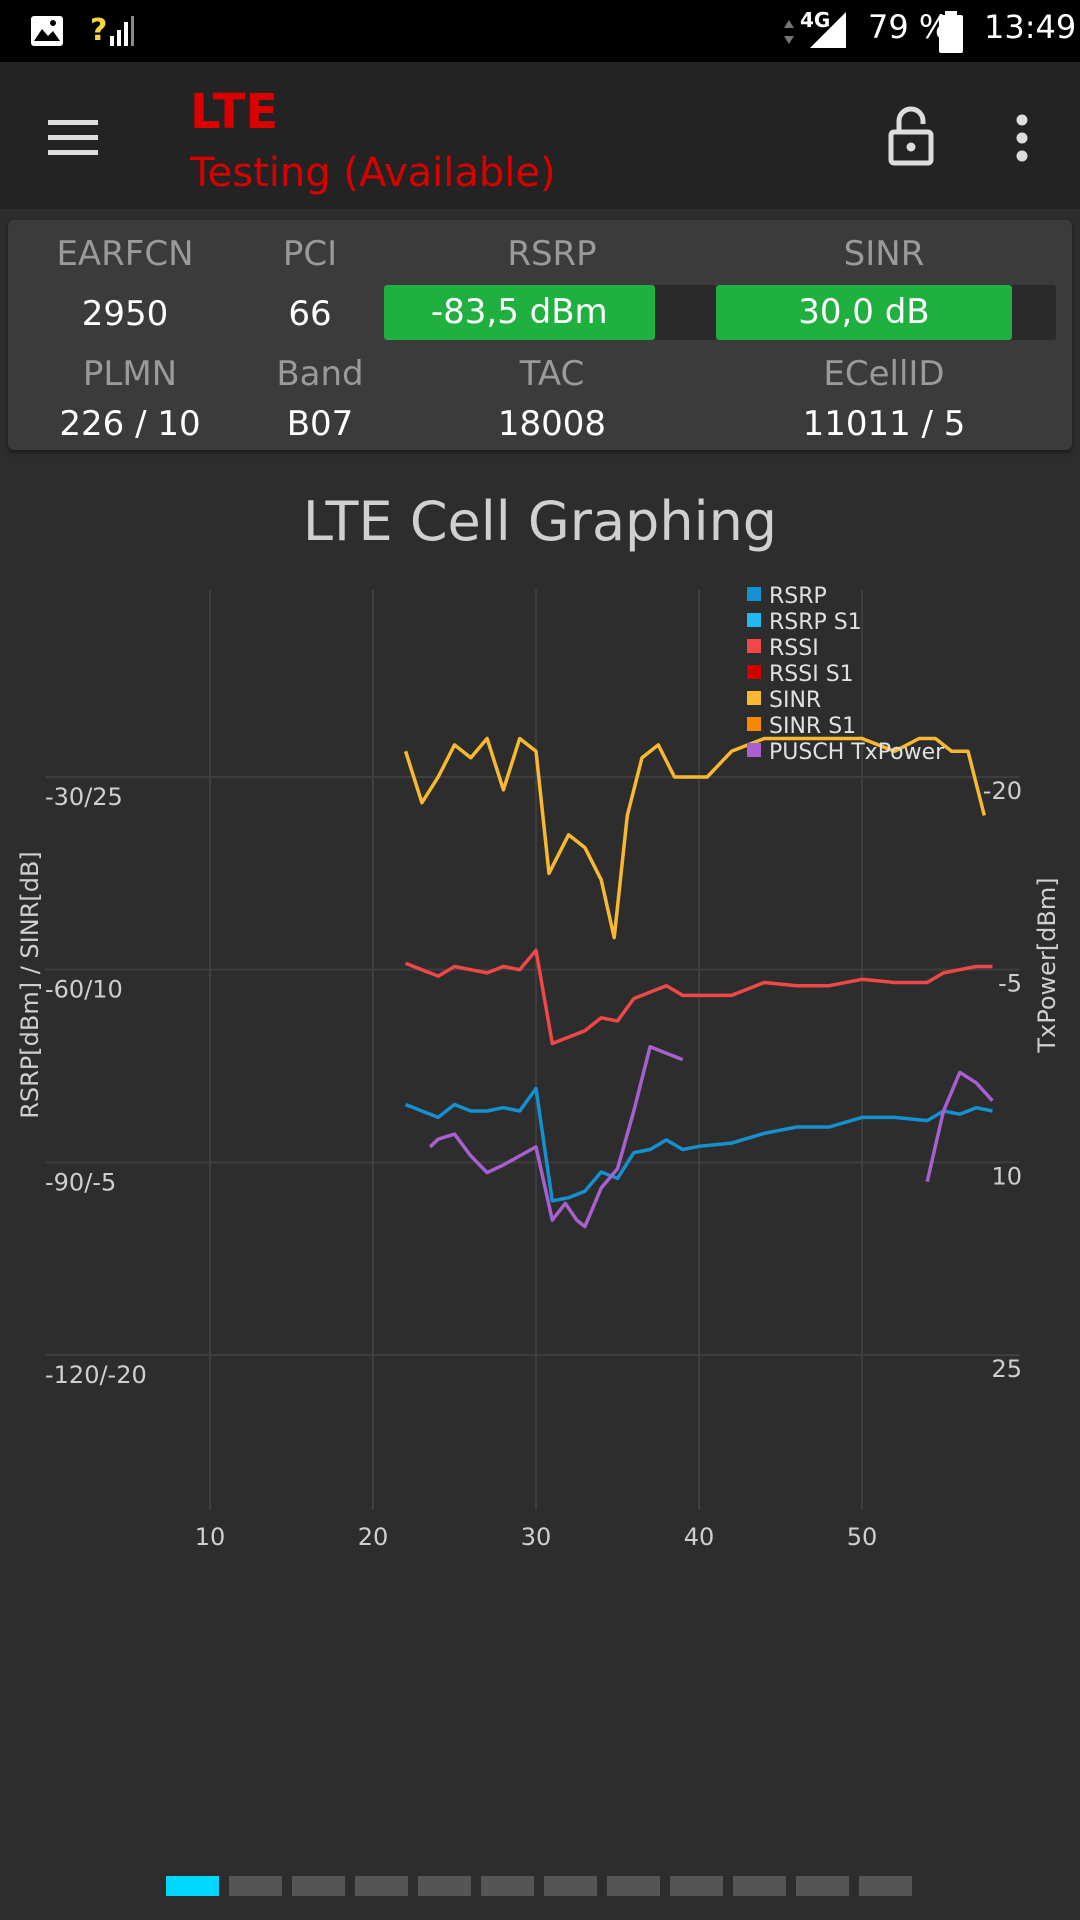  I want to click on ecellid-value: 11011 / 5, so click(884, 424).